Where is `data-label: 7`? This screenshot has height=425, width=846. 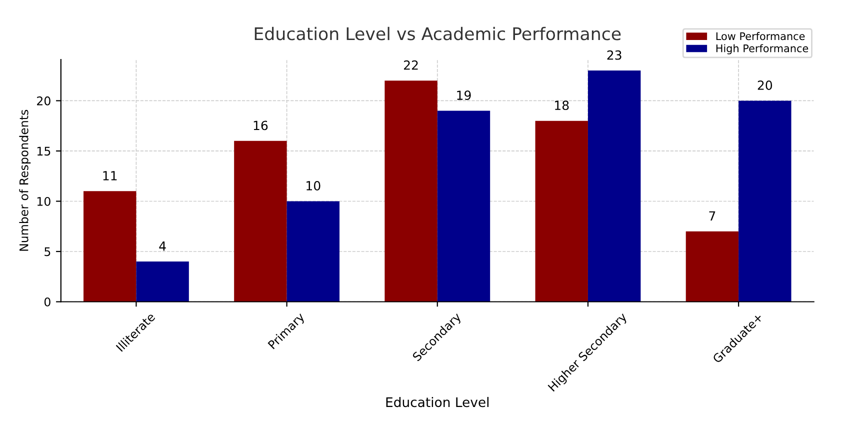 data-label: 7 is located at coordinates (712, 215).